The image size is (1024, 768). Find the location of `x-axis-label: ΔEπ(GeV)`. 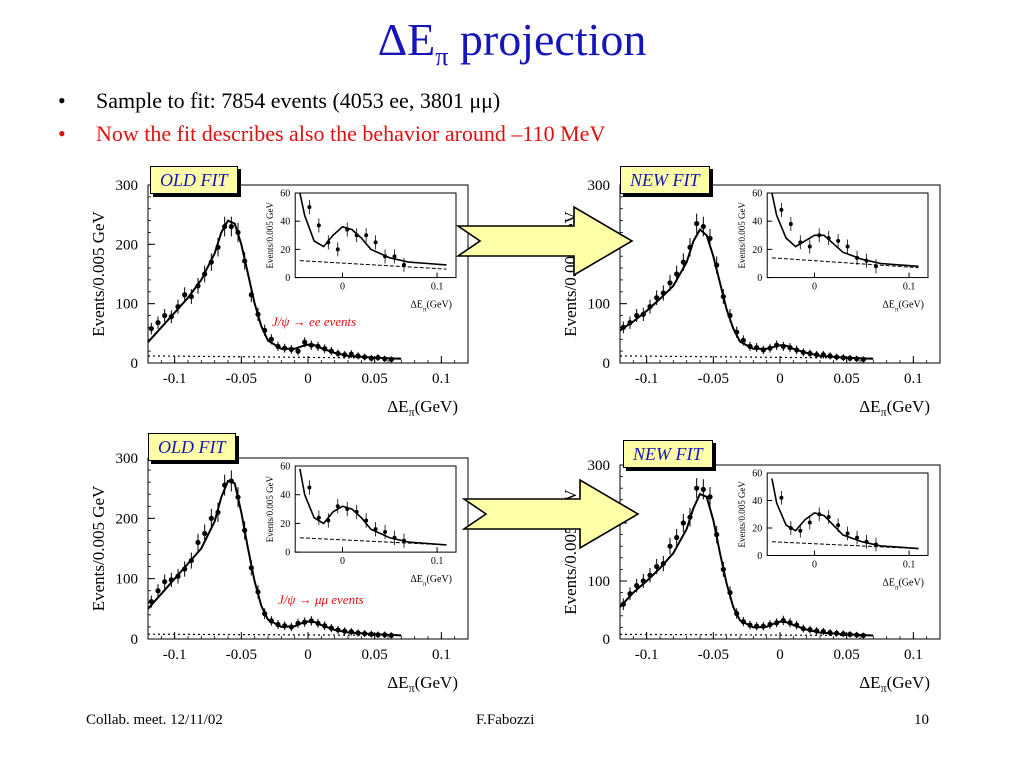

x-axis-label: ΔEπ(GeV) is located at coordinates (422, 684).